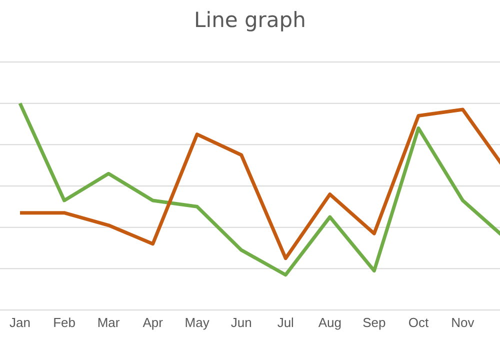  Describe the element at coordinates (374, 322) in the screenshot. I see `x-tick-label: Sep` at that location.